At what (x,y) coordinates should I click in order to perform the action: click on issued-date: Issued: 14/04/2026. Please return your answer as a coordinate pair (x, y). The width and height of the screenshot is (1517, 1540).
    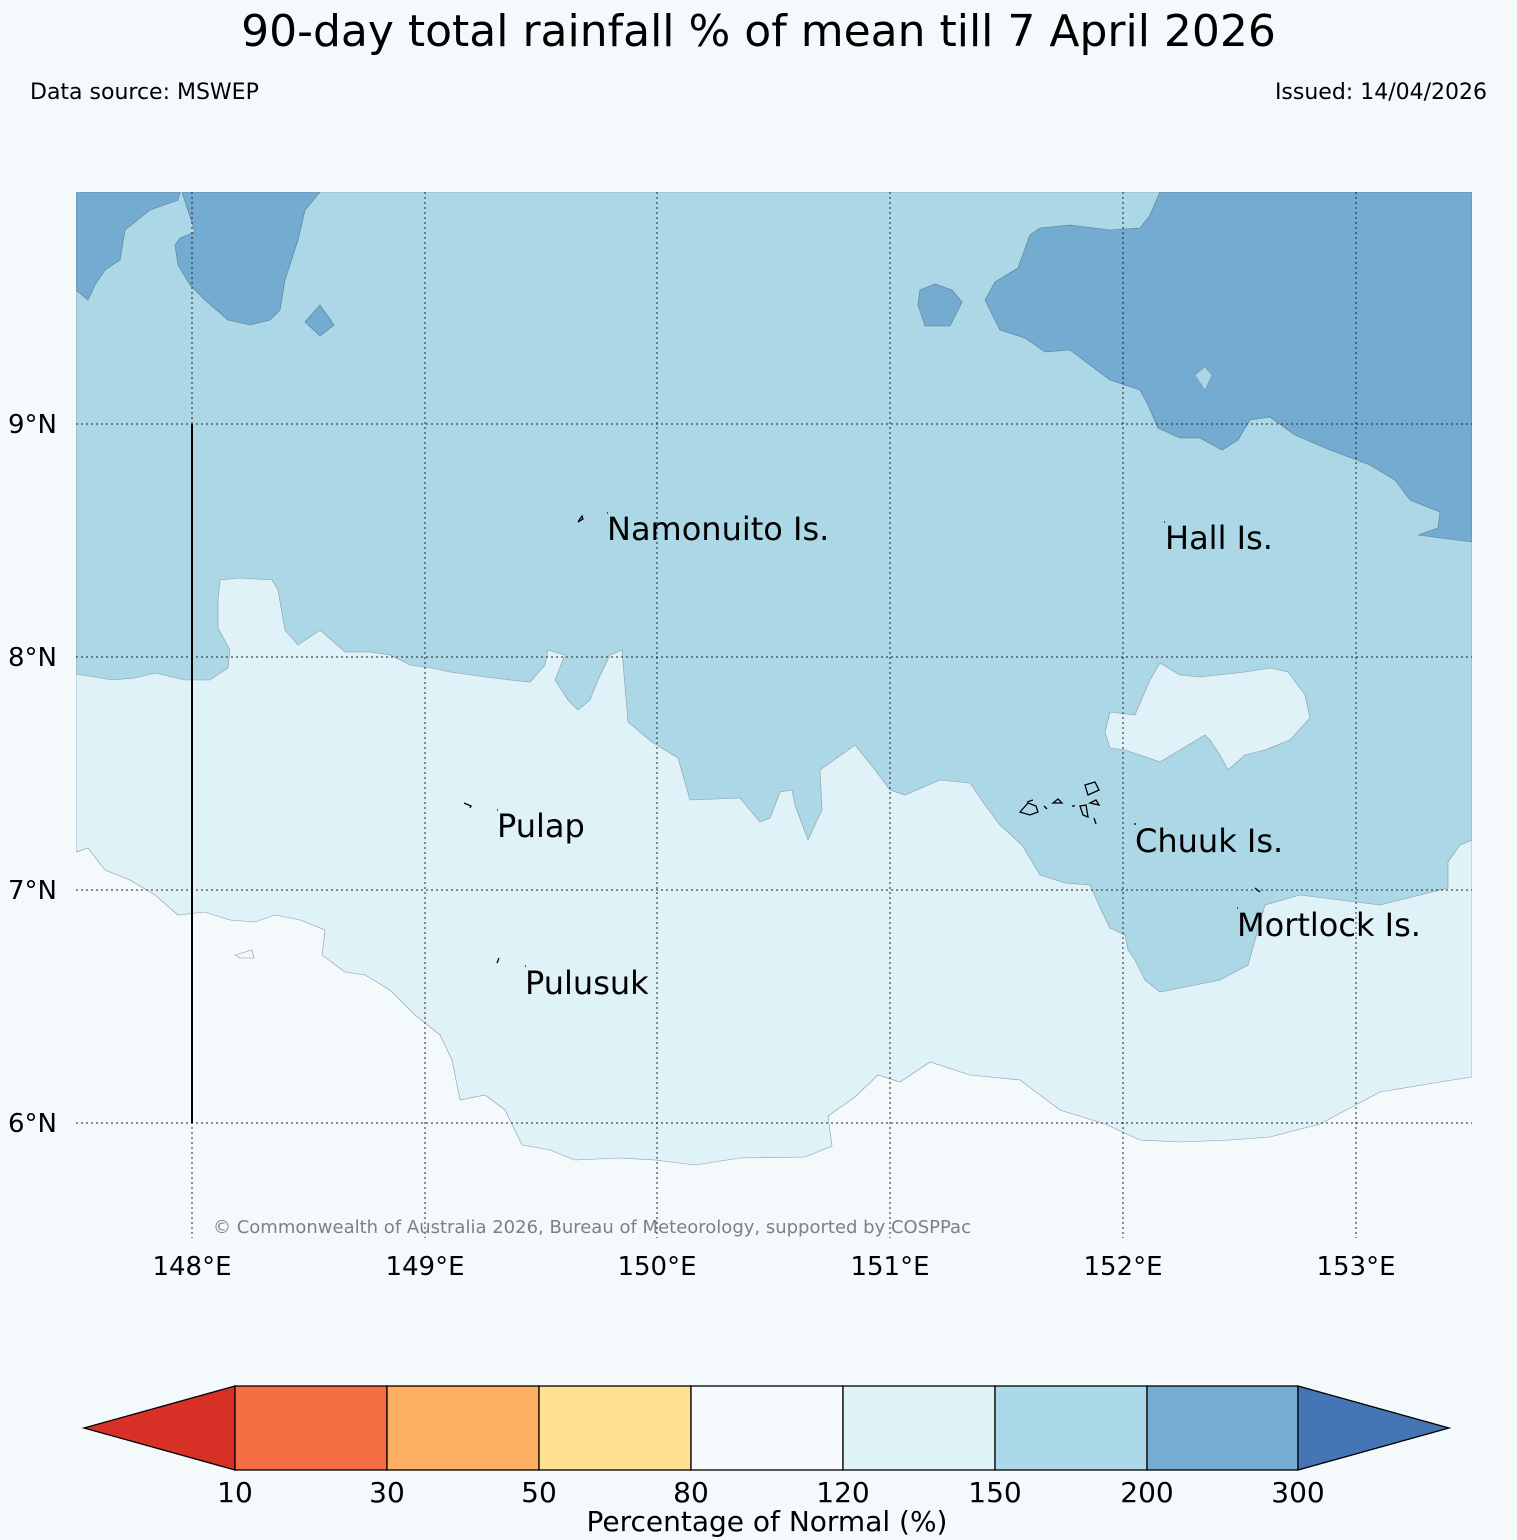
    Looking at the image, I should click on (1380, 92).